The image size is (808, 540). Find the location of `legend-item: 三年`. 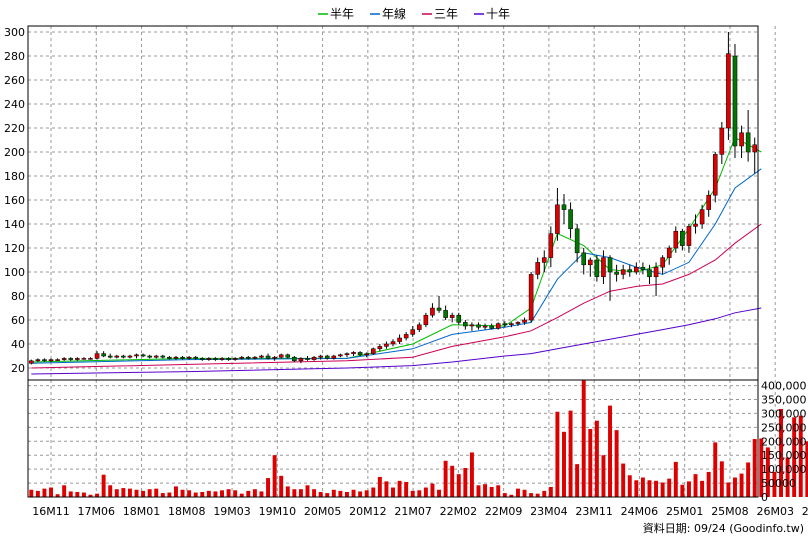

legend-item: 三年 is located at coordinates (440, 14).